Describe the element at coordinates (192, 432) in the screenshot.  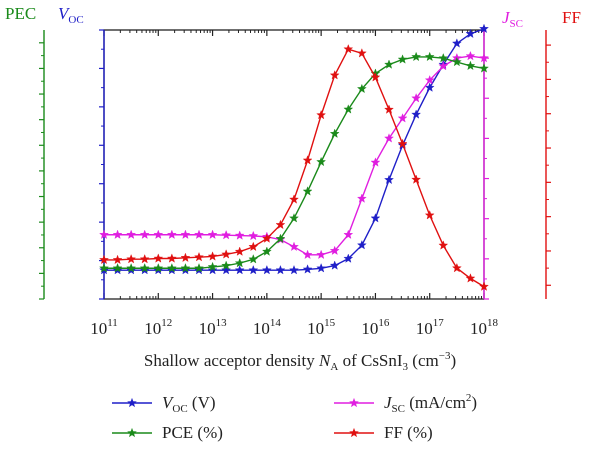
I see `pce-legend-label: PCE (%)` at that location.